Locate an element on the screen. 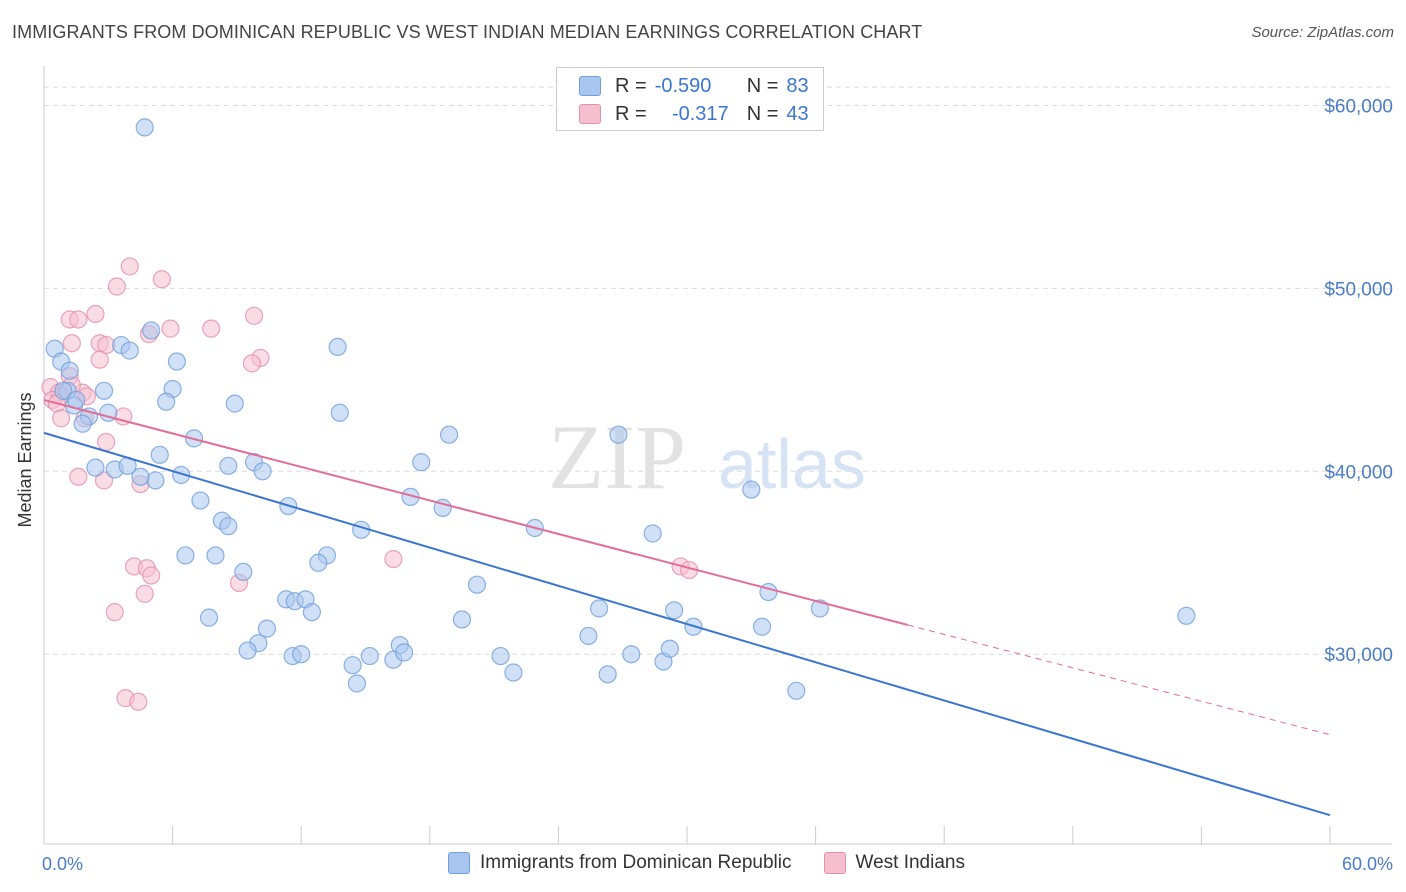 This screenshot has width=1406, height=892. legend-row-west-indians: R = -0.317 N = 43 is located at coordinates (694, 114).